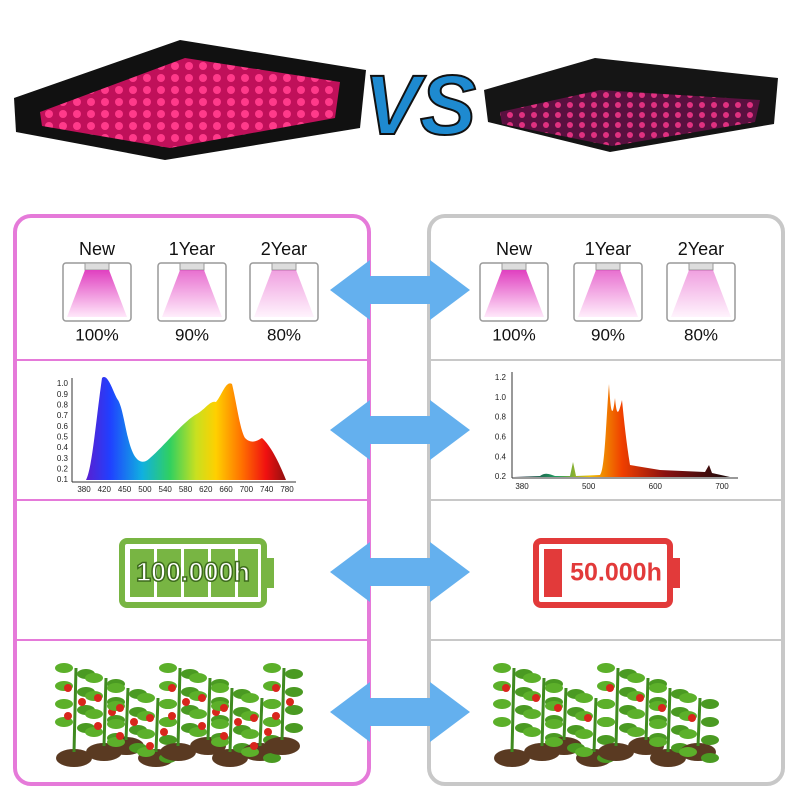  Describe the element at coordinates (656, 486) in the screenshot. I see `spectrum-x-label: 600` at that location.